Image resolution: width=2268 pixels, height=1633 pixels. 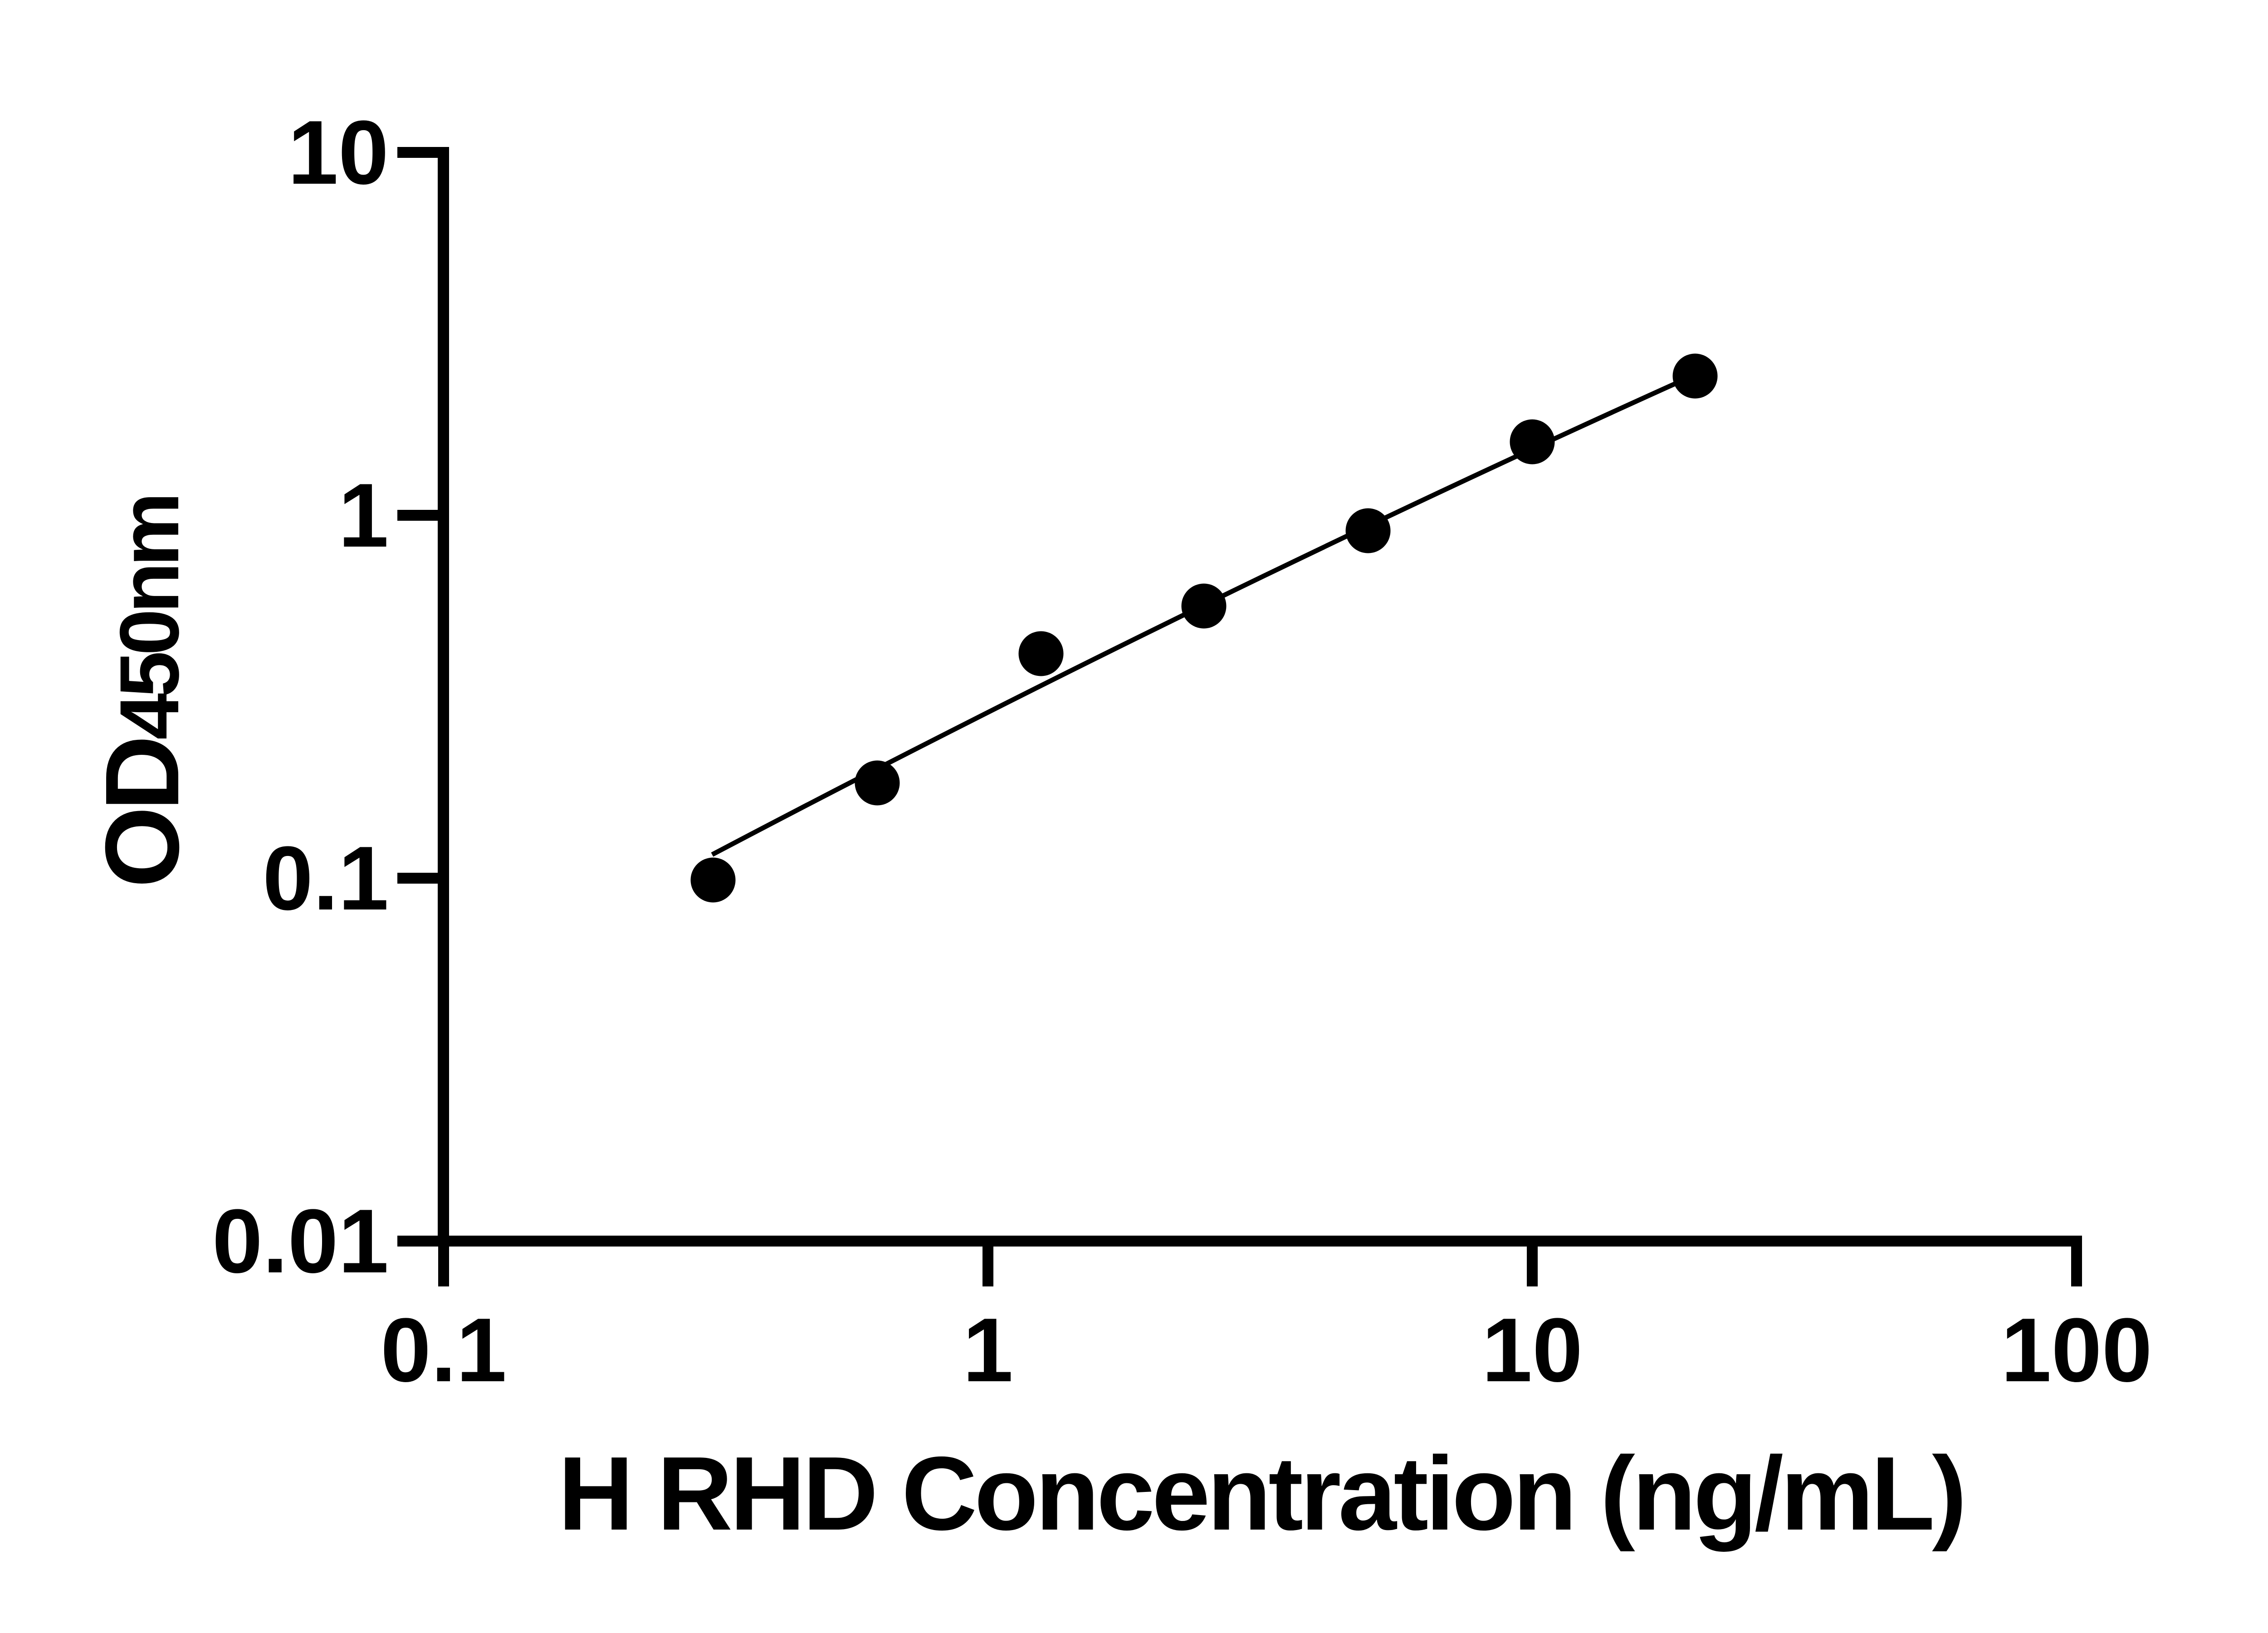 I want to click on svg-text: OD450nm, so click(x=141, y=692).